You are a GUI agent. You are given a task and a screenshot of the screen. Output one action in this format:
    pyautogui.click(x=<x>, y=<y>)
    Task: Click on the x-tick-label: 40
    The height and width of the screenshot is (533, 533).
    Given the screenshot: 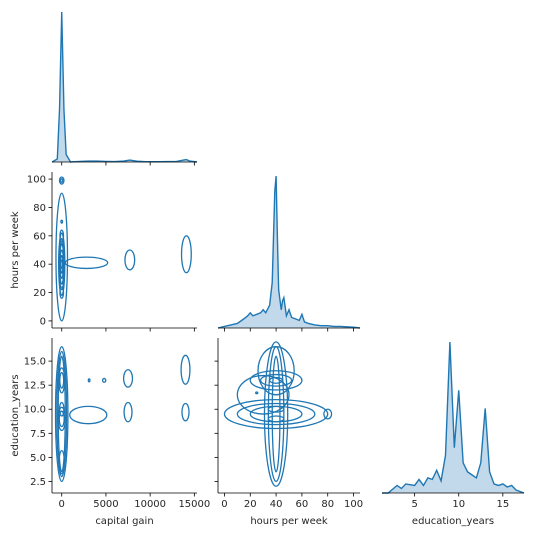 What is the action you would take?
    pyautogui.click(x=276, y=504)
    